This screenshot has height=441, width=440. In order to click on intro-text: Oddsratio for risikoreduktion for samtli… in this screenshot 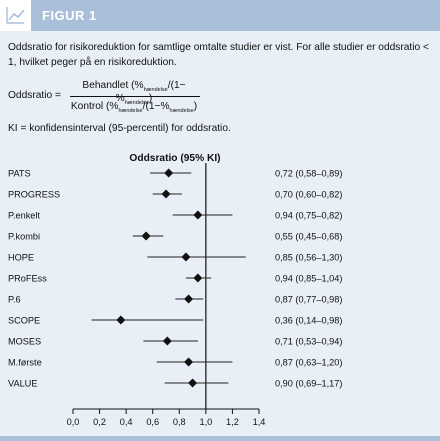, I will do `click(218, 55)`.